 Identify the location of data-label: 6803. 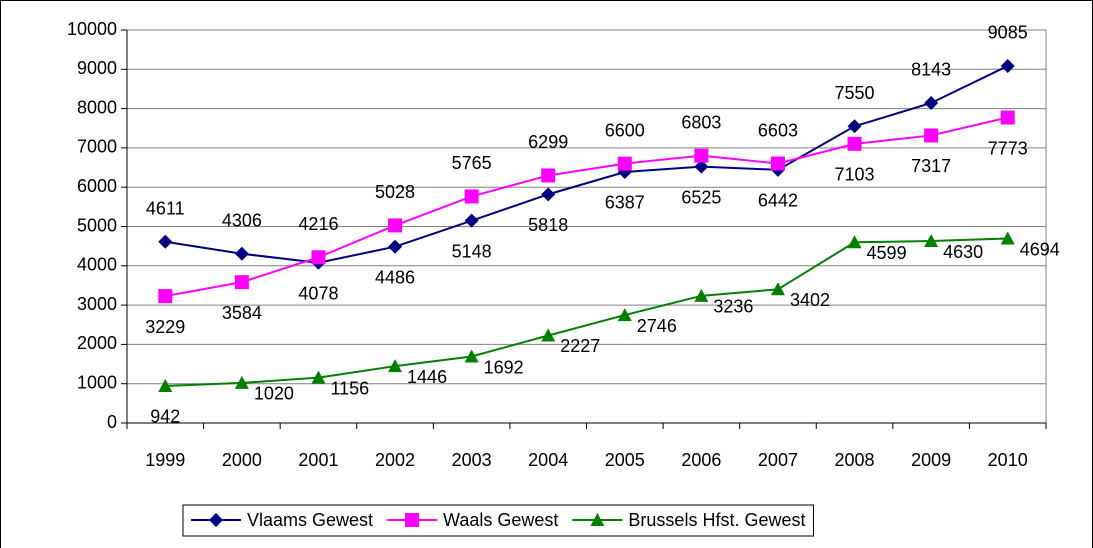
(701, 122).